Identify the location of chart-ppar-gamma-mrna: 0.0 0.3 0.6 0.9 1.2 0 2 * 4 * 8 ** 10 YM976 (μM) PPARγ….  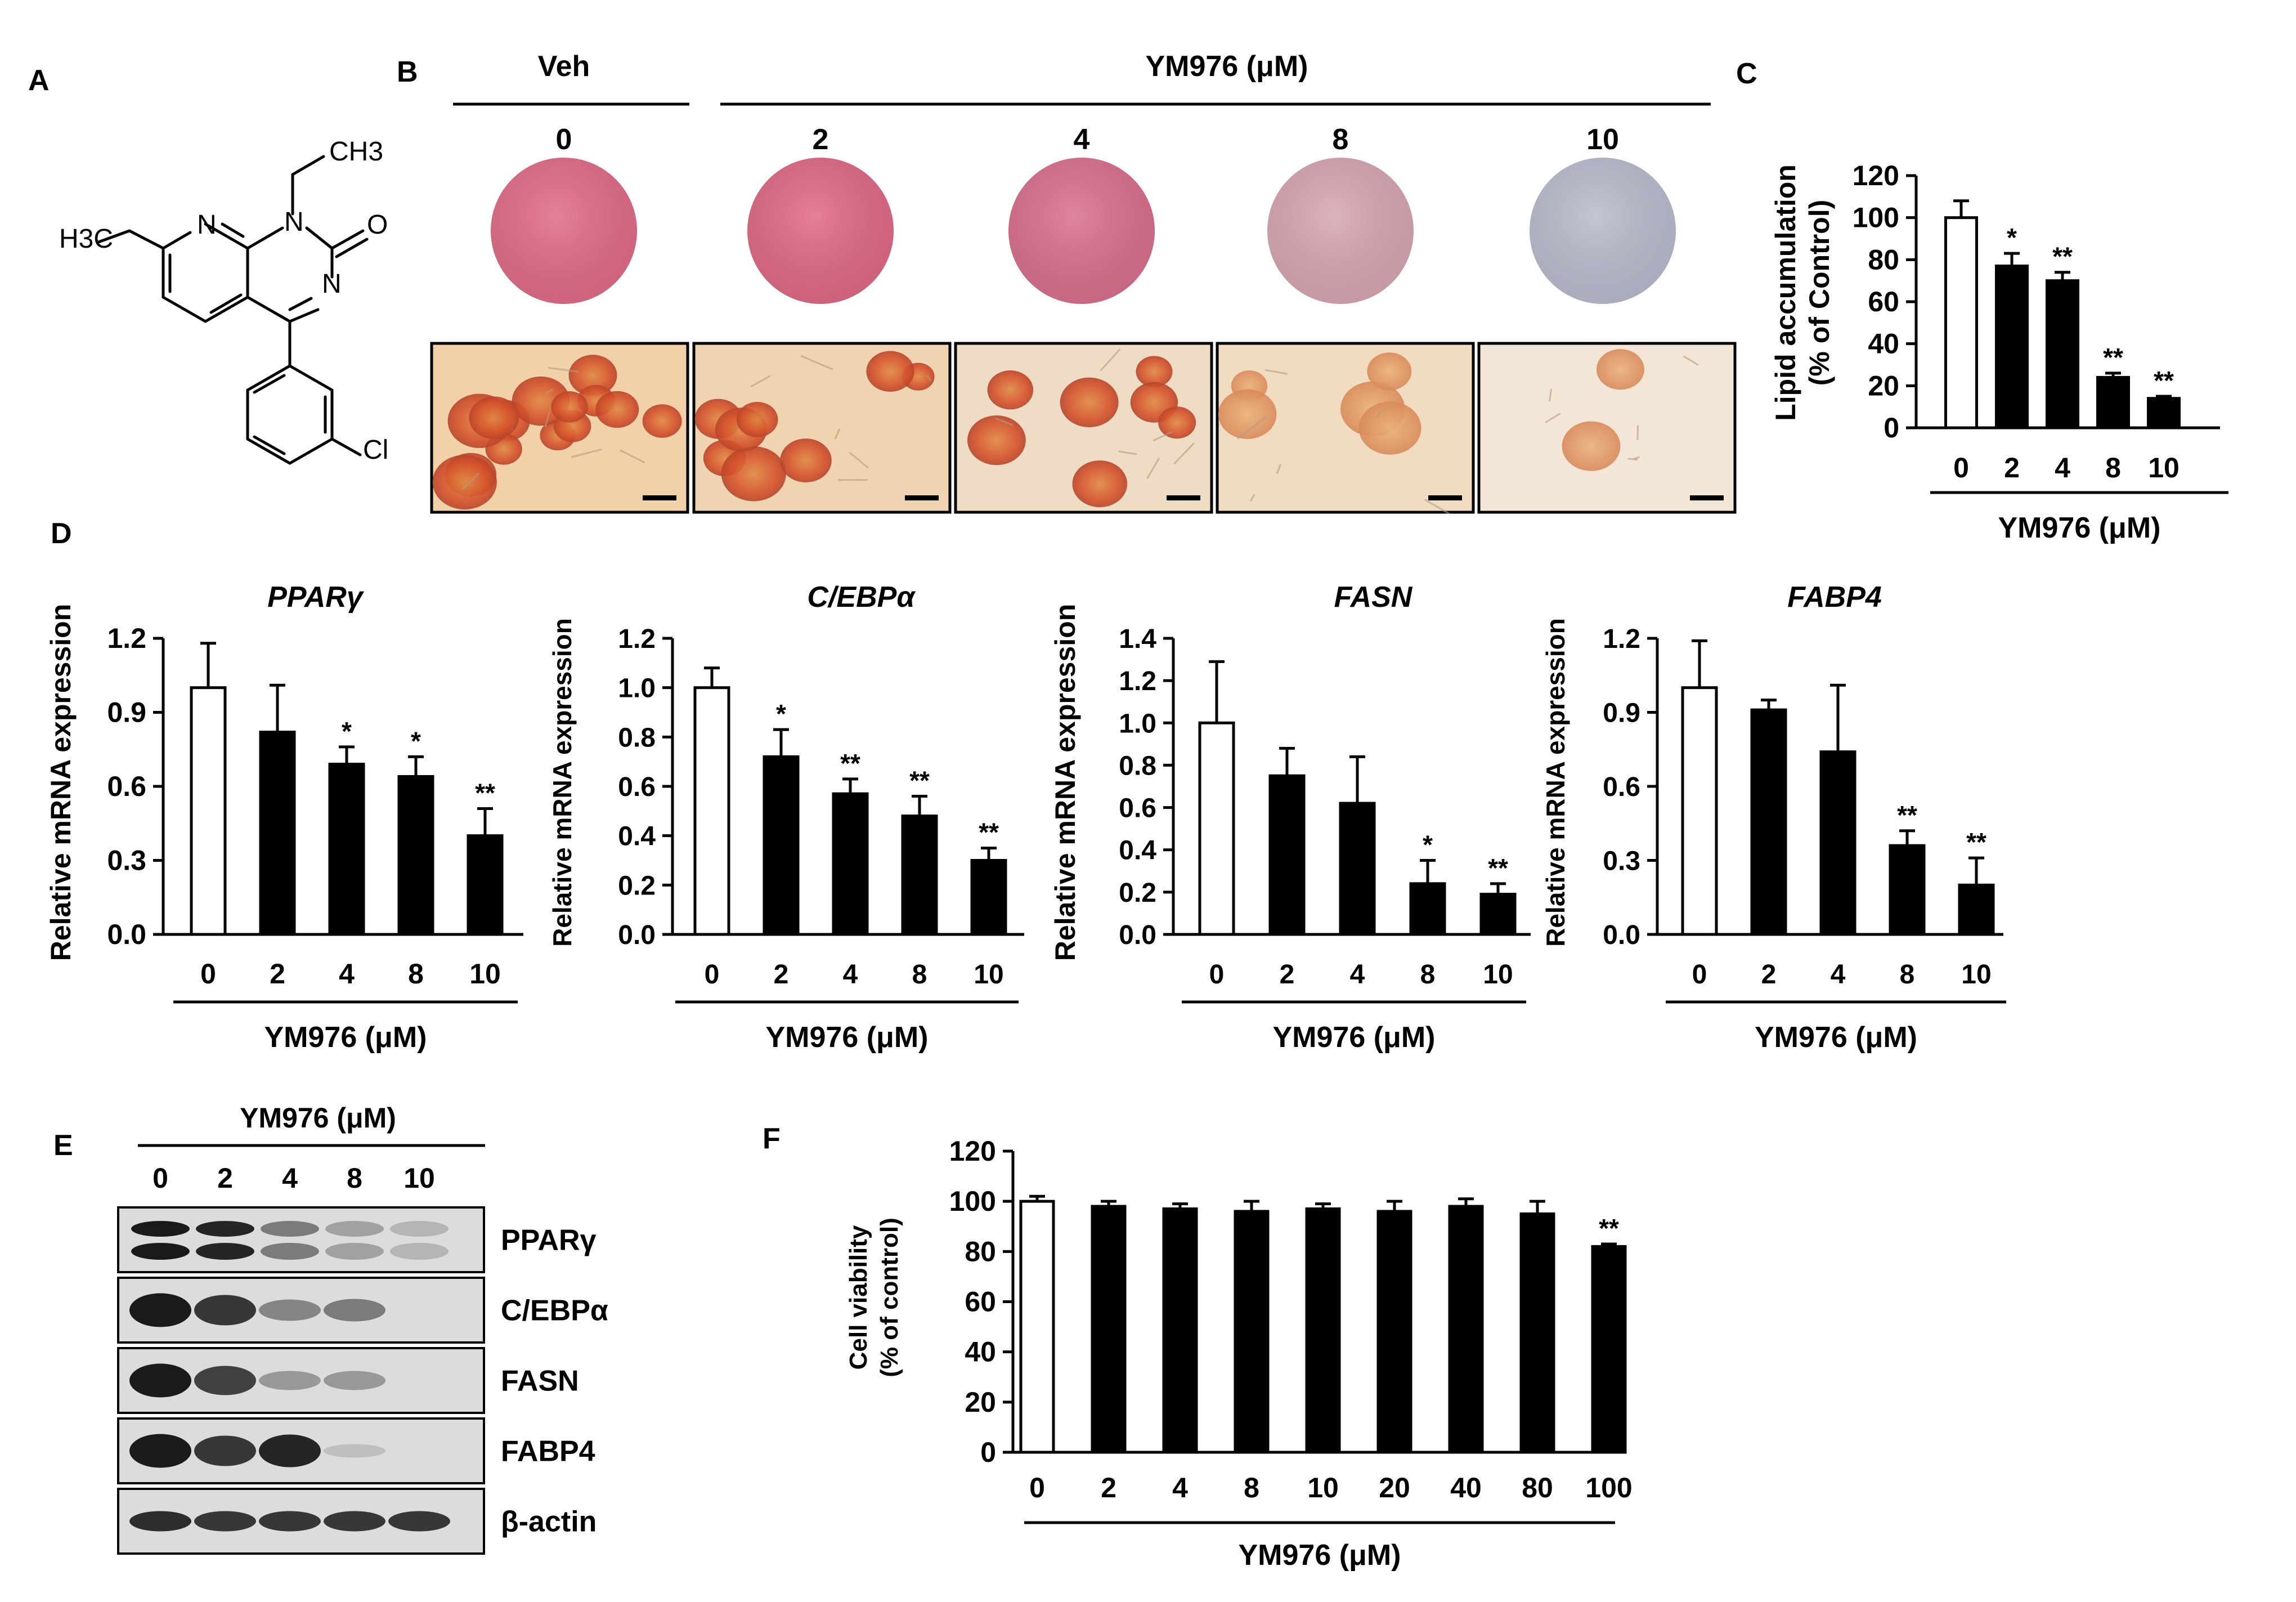
(284, 817).